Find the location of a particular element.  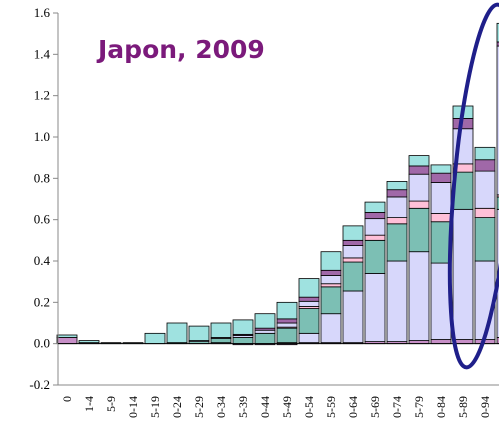

x-tick-label: 0-94 is located at coordinates (485, 407).